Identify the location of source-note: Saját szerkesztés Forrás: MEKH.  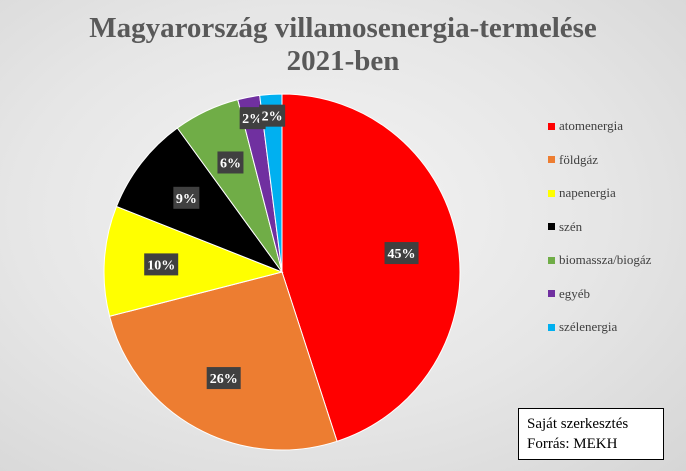
(591, 434).